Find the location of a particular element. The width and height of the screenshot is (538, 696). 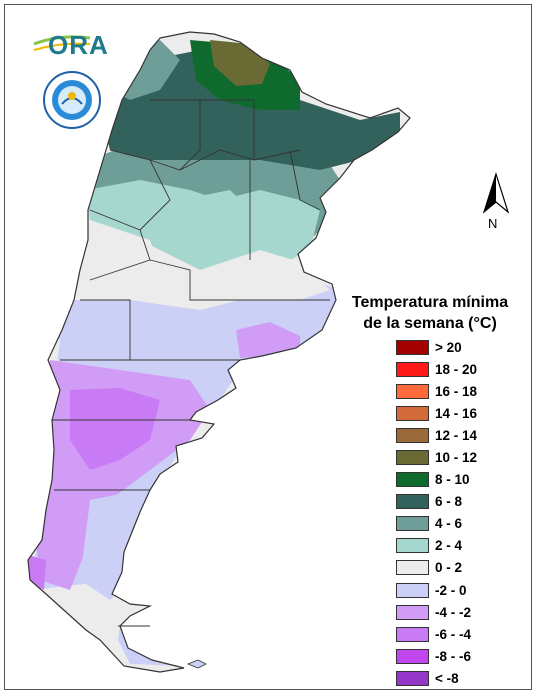

legend-item: 10 - 12 is located at coordinates (436, 457).